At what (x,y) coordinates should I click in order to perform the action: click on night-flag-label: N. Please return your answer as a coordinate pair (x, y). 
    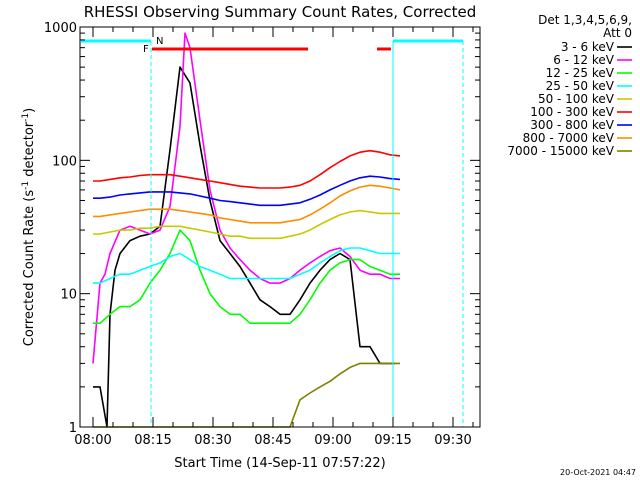
    Looking at the image, I should click on (159, 41).